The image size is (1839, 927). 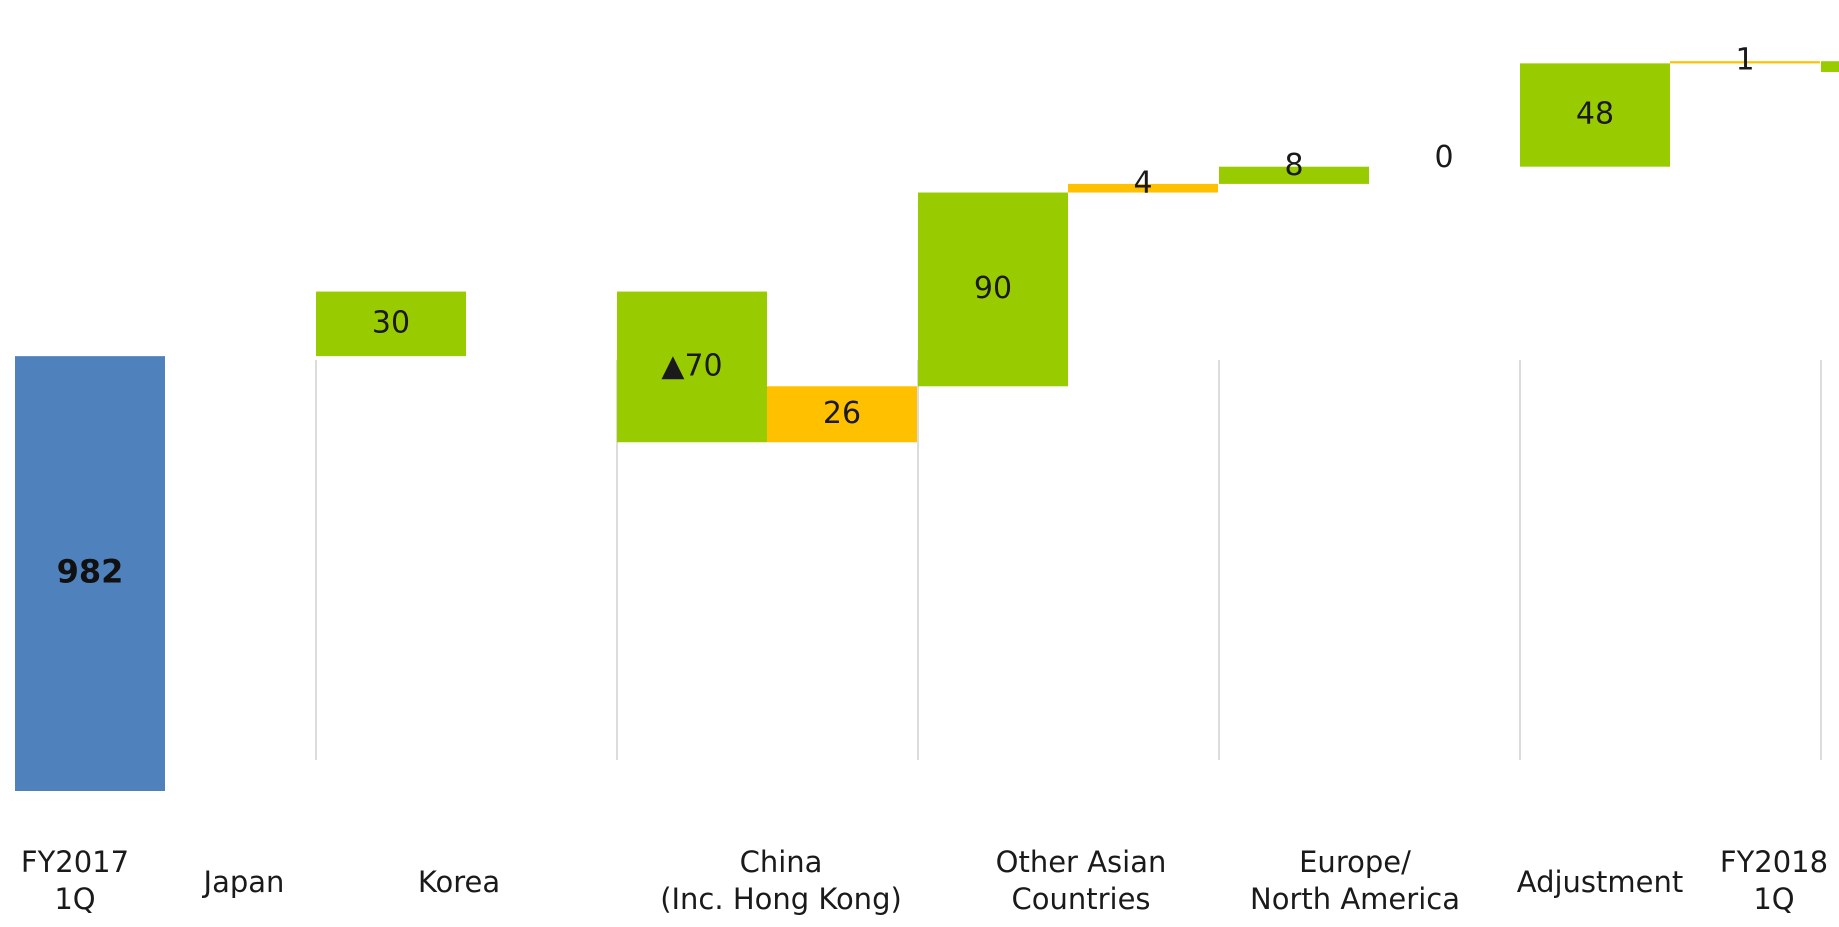 I want to click on delta-label: 90, so click(x=993, y=288).